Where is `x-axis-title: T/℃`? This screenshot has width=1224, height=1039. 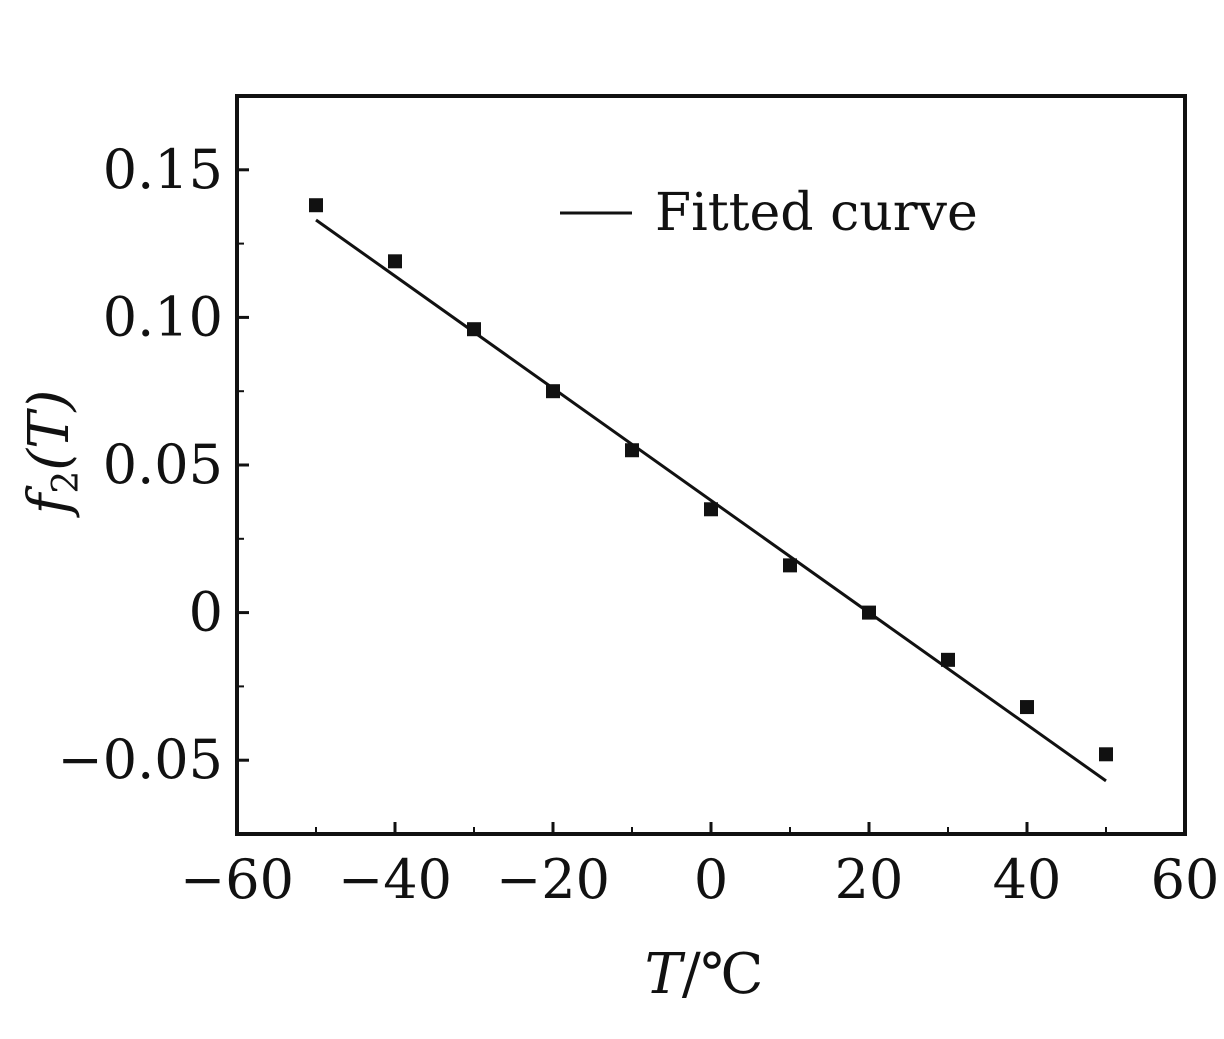 x-axis-title: T/℃ is located at coordinates (704, 974).